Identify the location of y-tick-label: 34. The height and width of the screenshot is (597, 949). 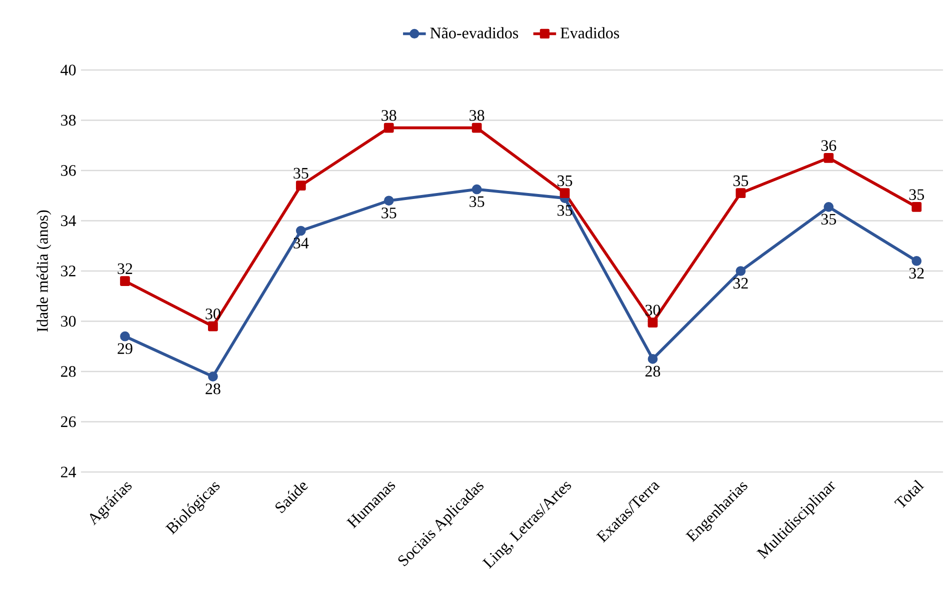
(68, 220).